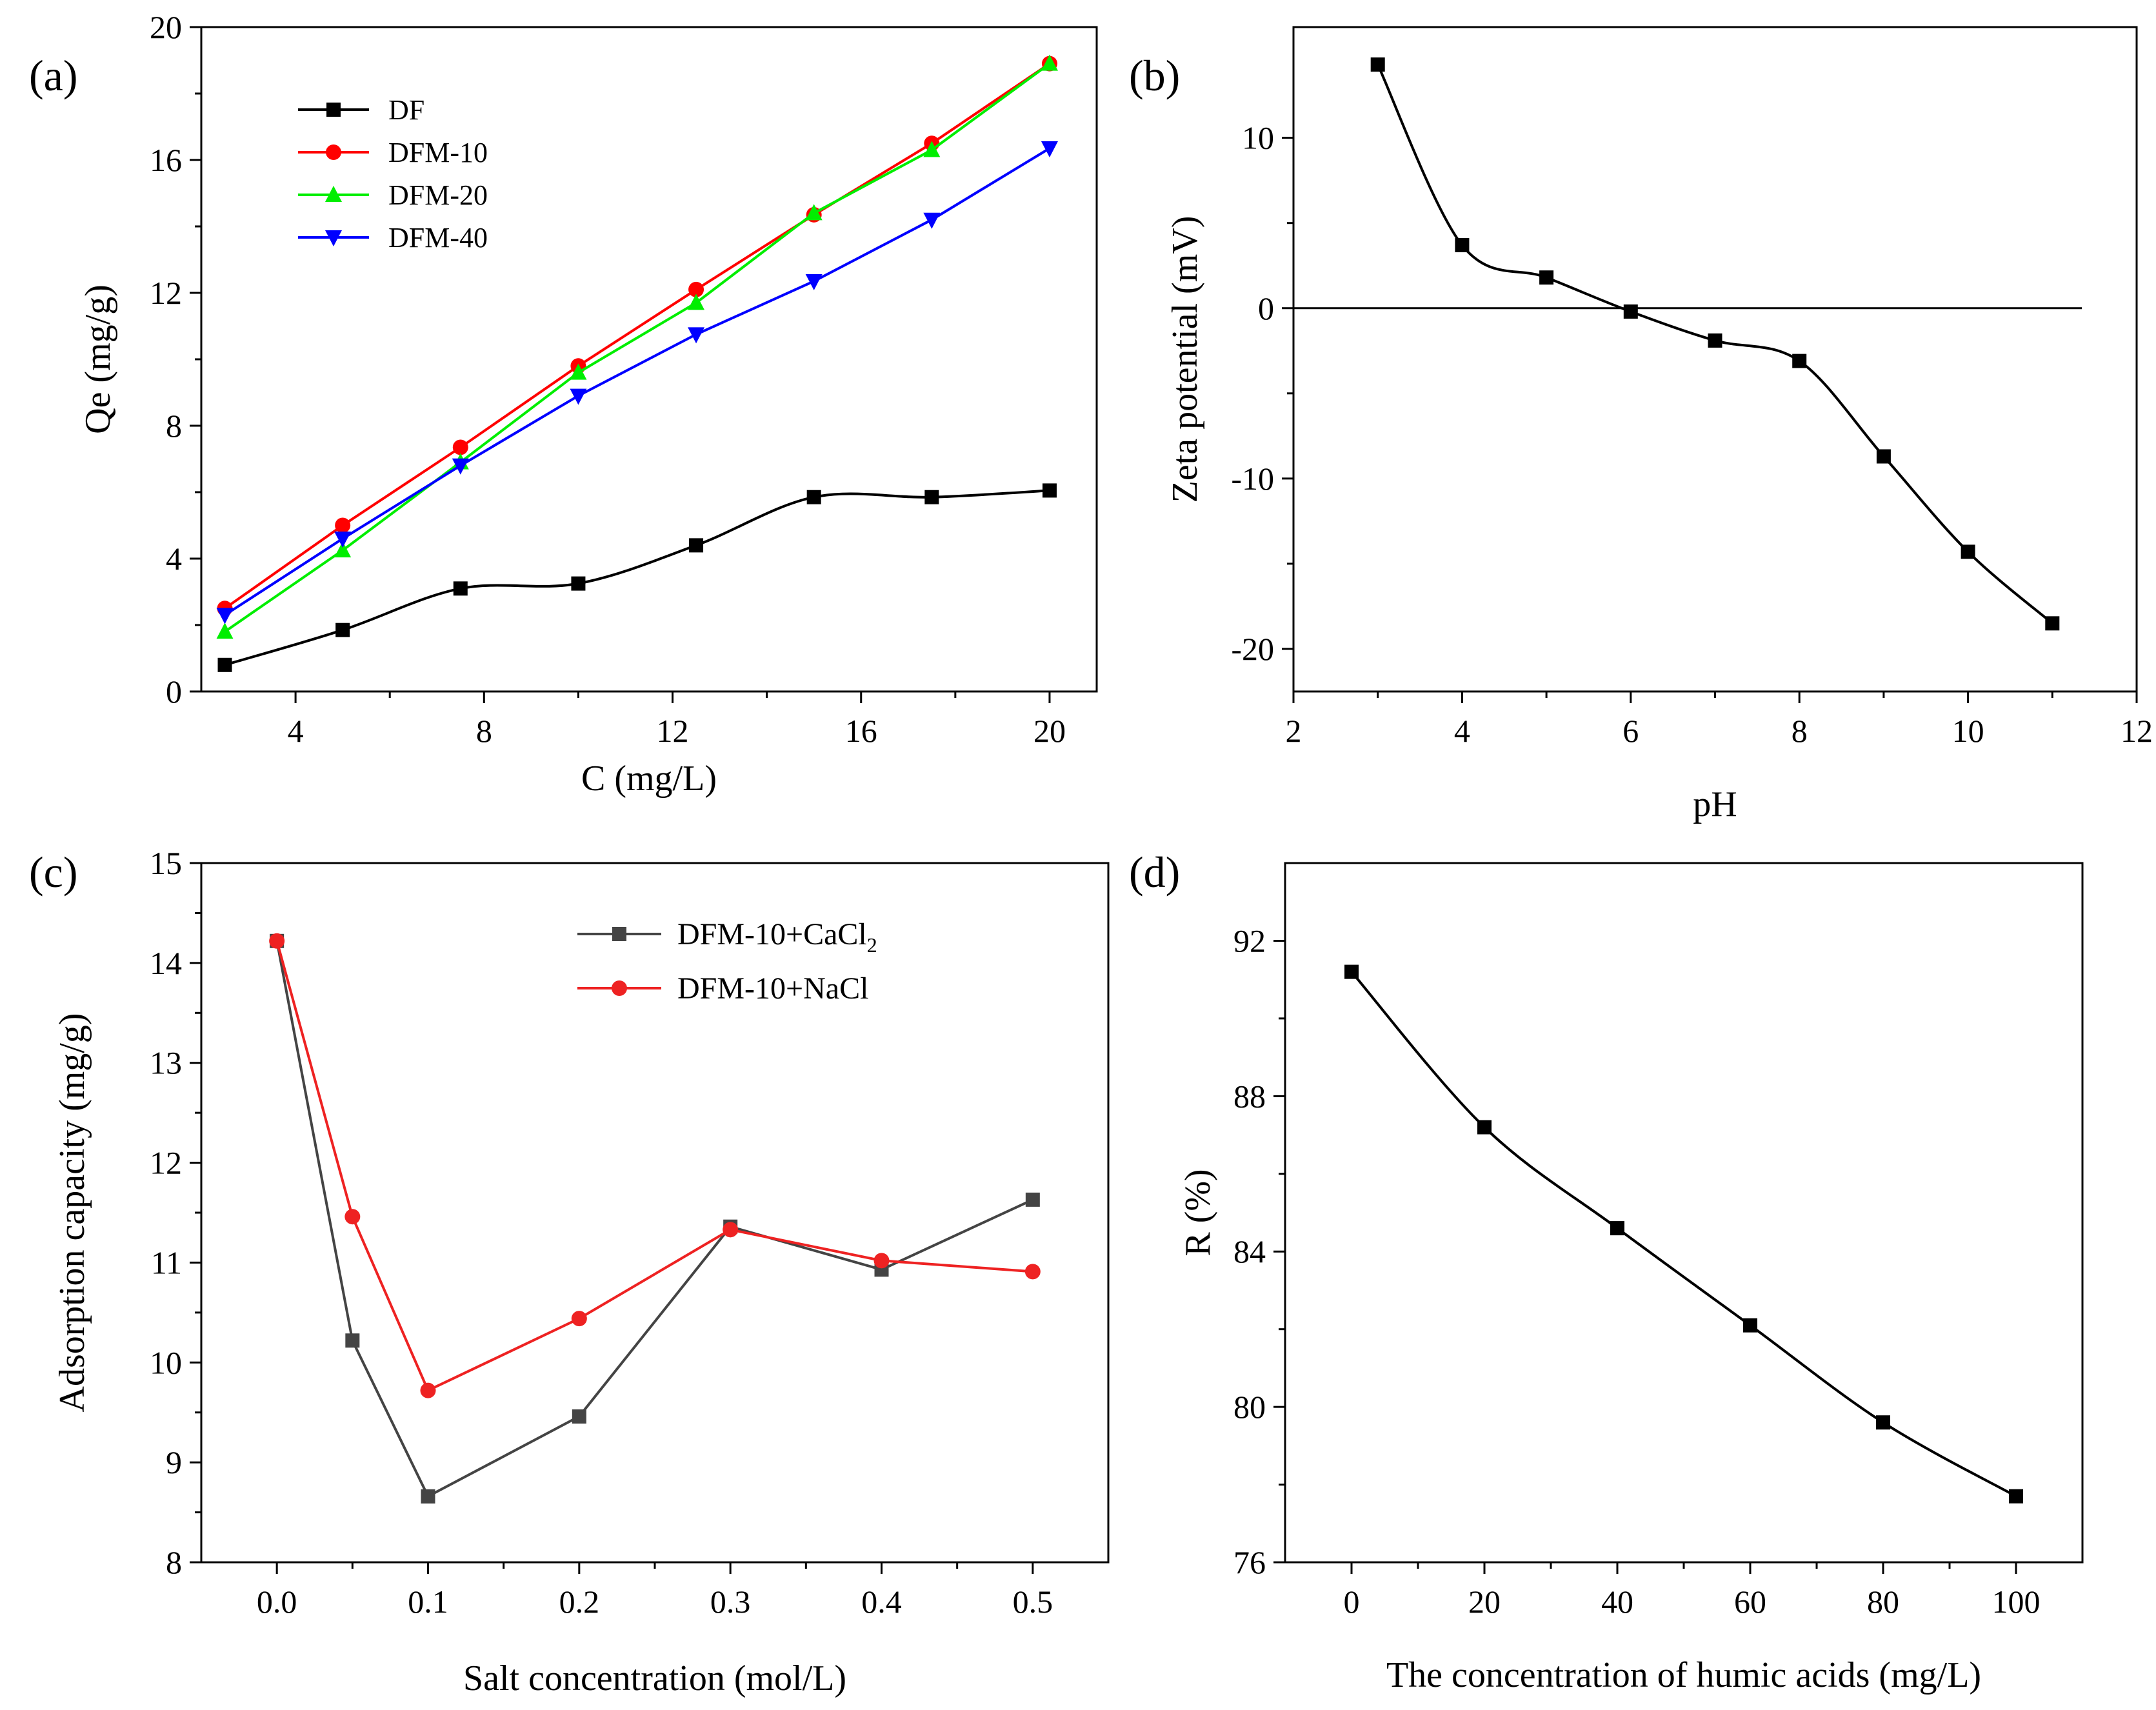 This screenshot has width=2156, height=1710. I want to click on y-tick-label: 76, so click(1250, 1562).